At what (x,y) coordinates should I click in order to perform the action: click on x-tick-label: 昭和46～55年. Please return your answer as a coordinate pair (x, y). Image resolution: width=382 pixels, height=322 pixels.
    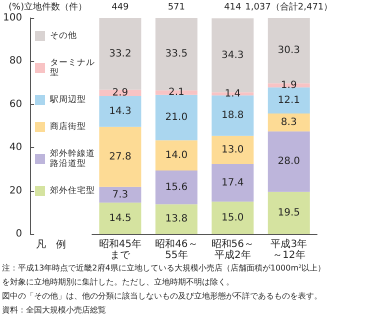
    Looking at the image, I should click on (176, 249).